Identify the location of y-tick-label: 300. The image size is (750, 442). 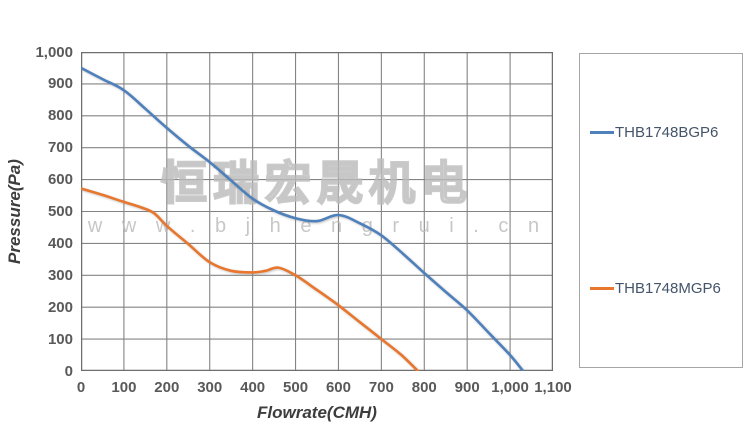
(60, 275).